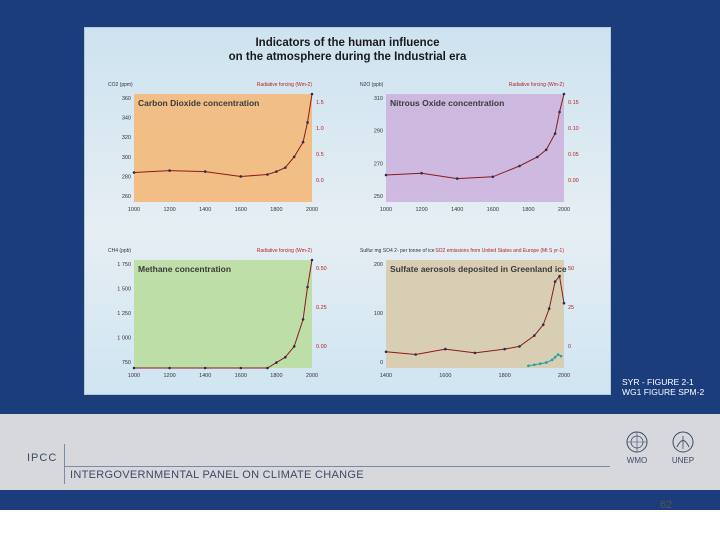  I want to click on co2-y-tick-label-left: 340, so click(126, 119).